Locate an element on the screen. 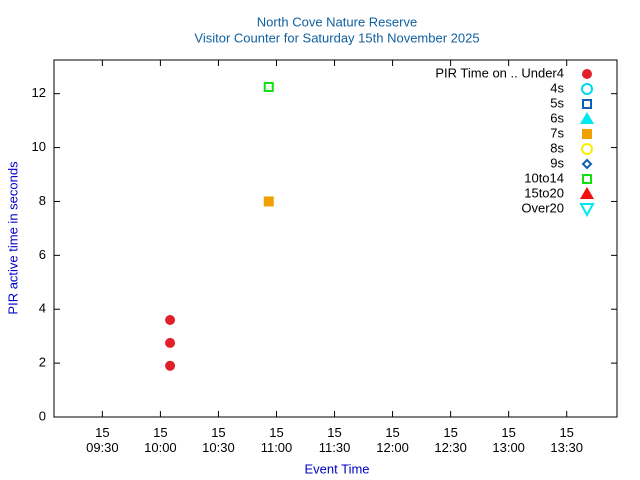 The width and height of the screenshot is (640, 480). y-tick-label: 12 is located at coordinates (39, 92).